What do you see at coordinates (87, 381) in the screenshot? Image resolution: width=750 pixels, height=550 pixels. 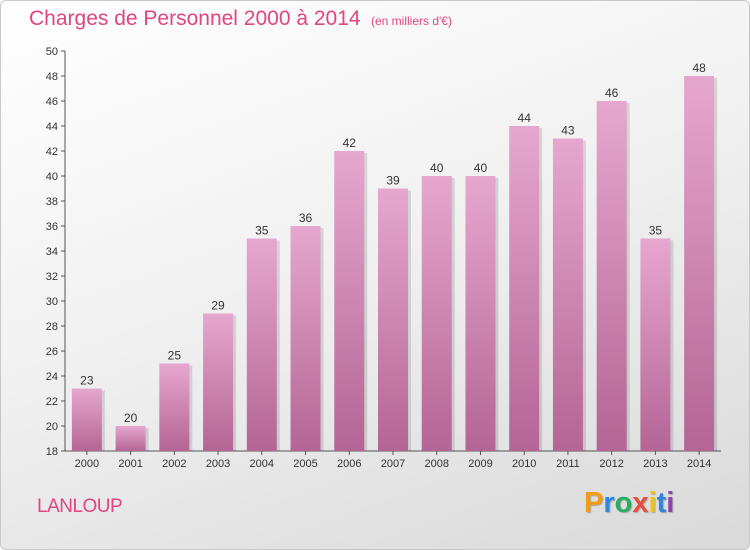 I see `data-label: 23` at bounding box center [87, 381].